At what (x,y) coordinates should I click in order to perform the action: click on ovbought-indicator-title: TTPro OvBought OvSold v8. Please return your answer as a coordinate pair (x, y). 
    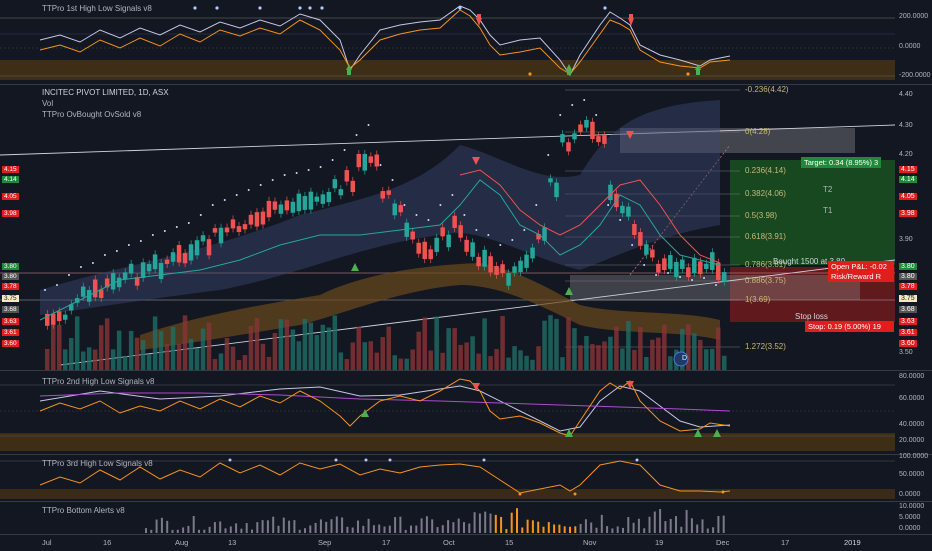
    Looking at the image, I should click on (92, 114).